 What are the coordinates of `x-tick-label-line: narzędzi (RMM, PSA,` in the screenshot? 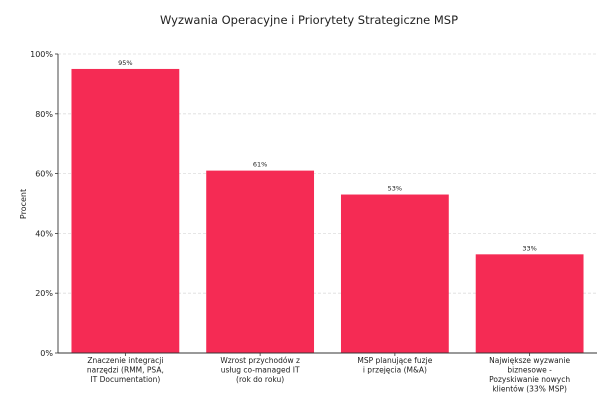 It's located at (125, 370).